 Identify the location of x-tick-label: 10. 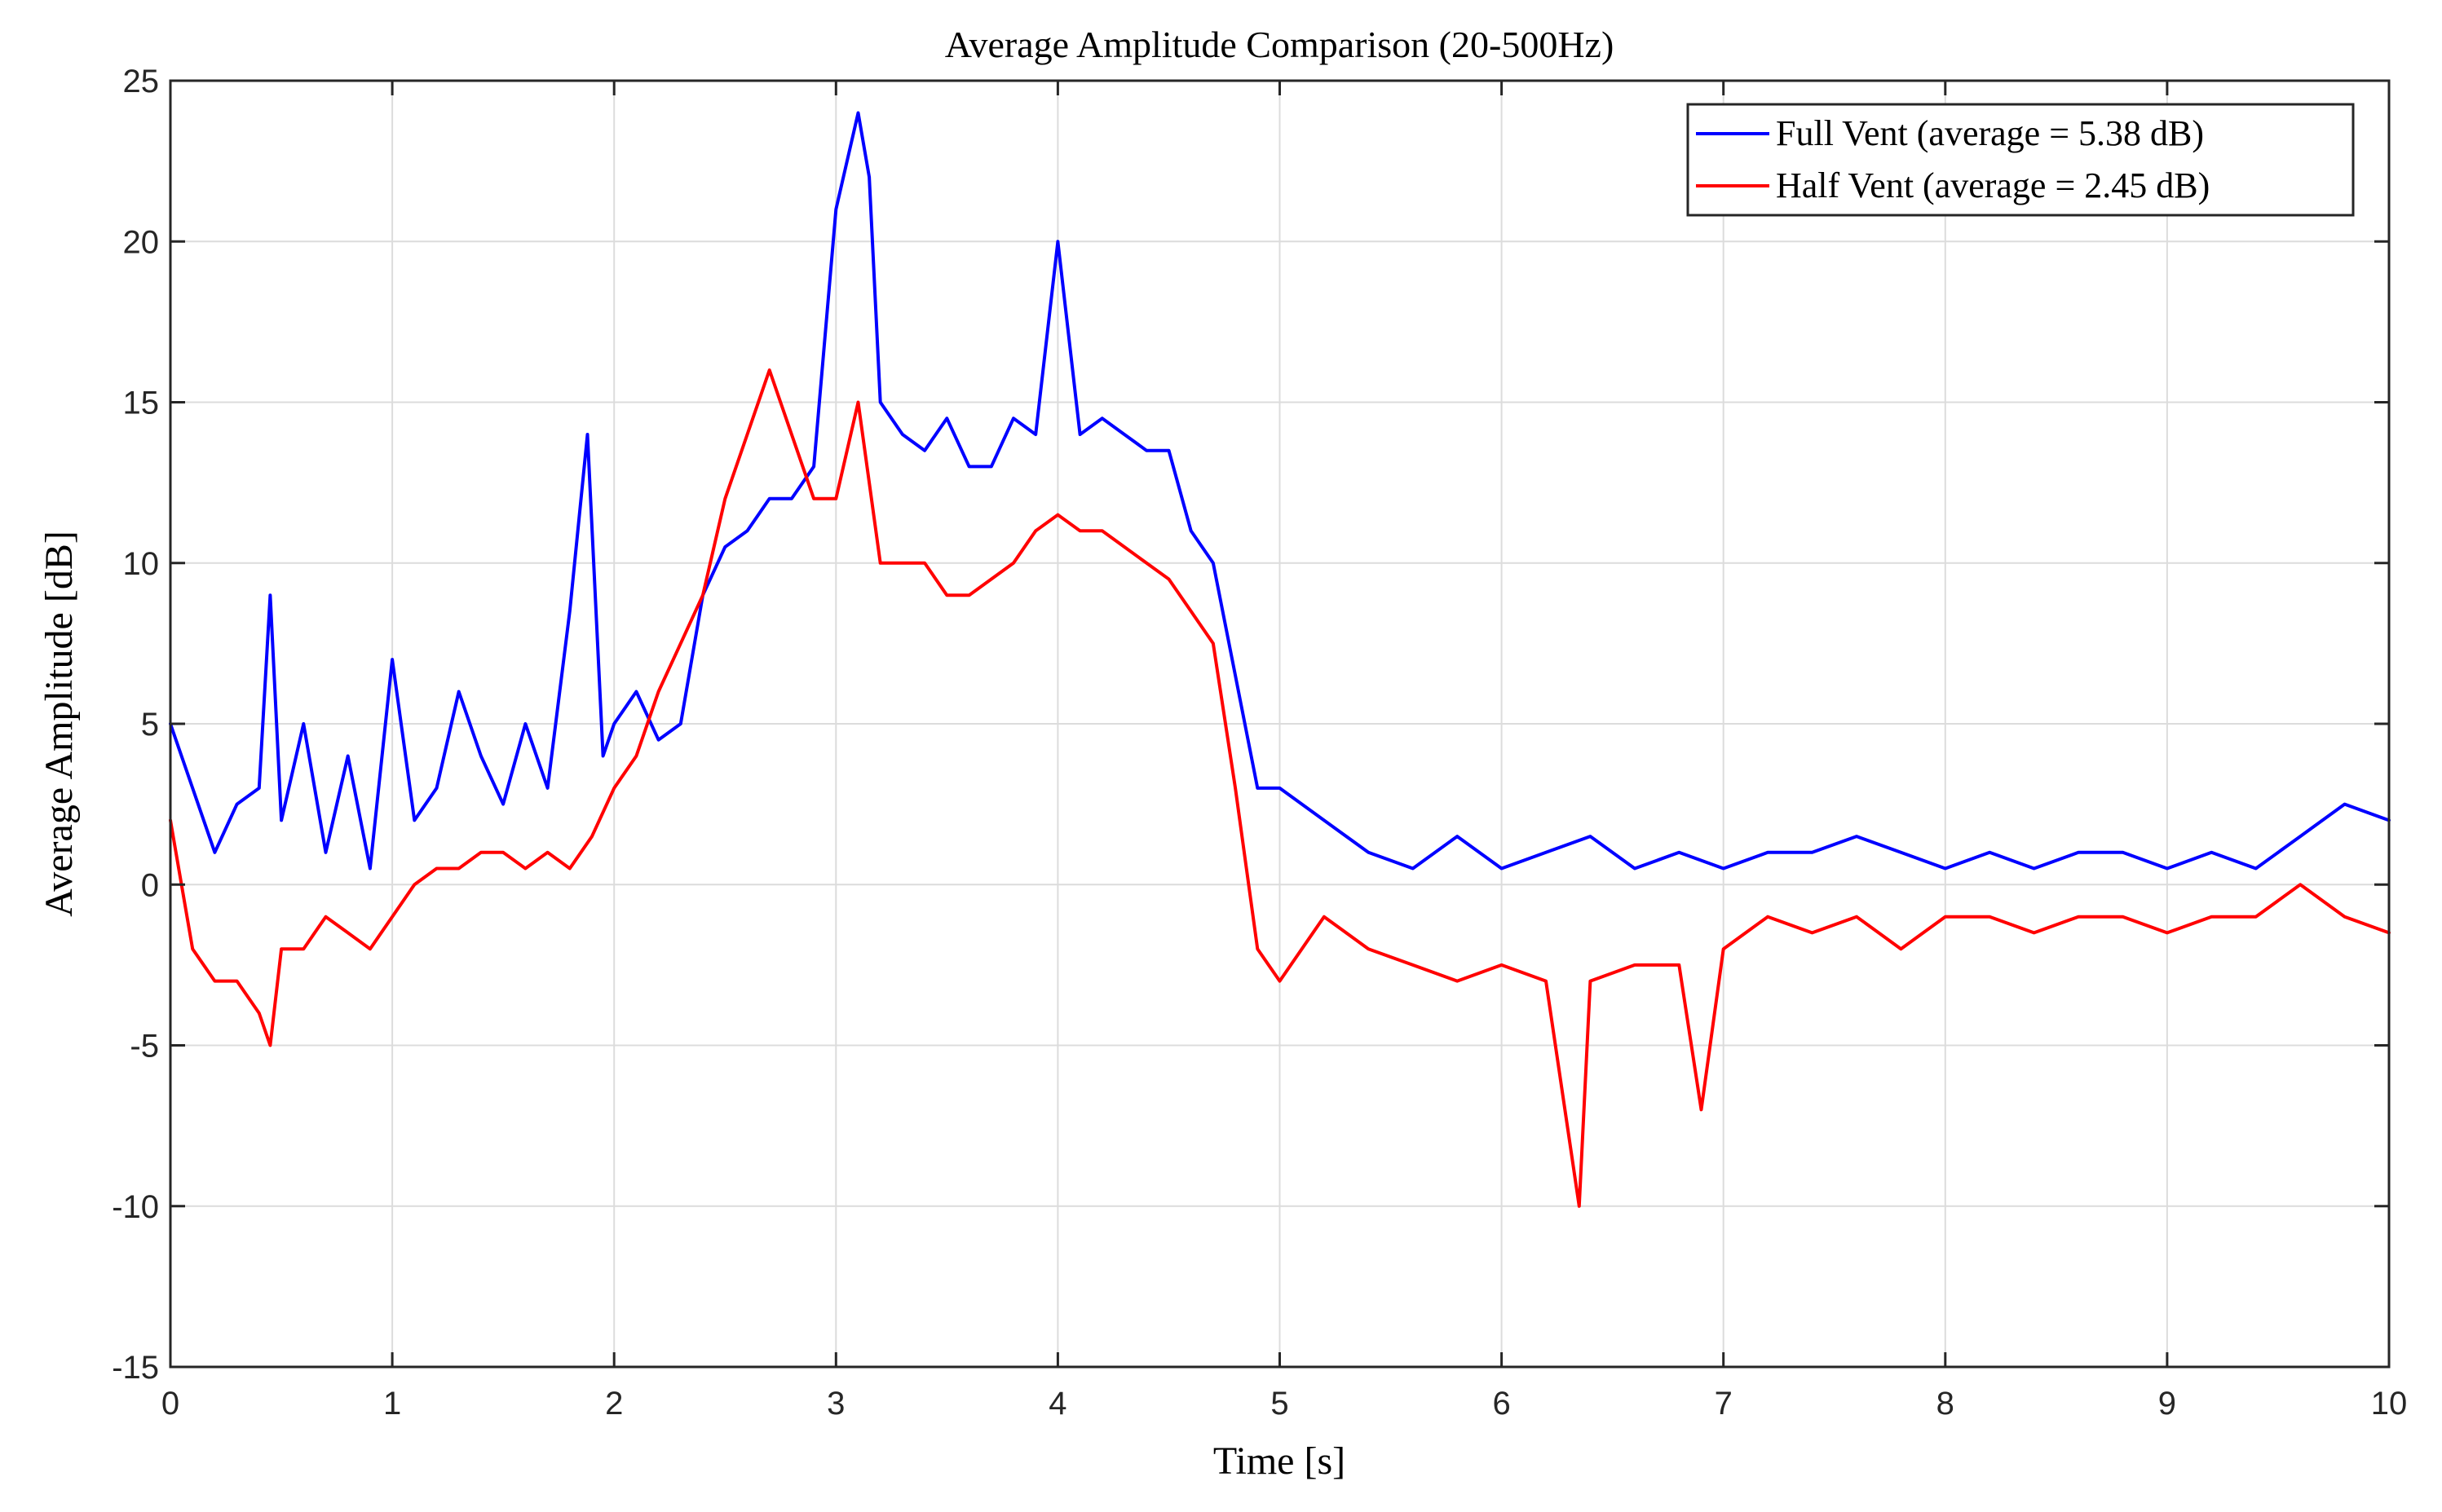
(2389, 1404).